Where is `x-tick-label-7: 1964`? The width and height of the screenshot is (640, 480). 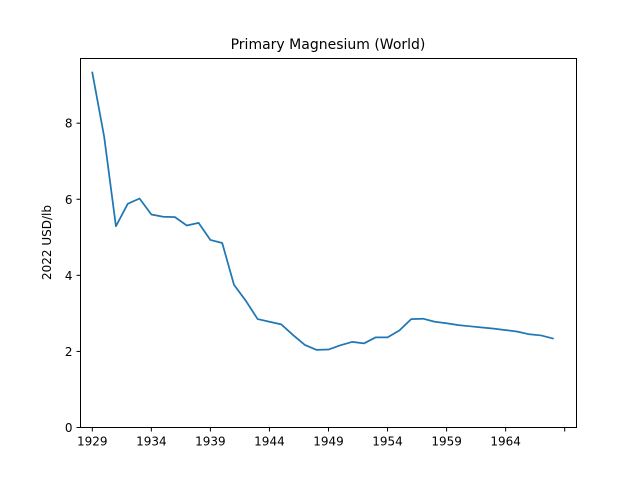 x-tick-label-7: 1964 is located at coordinates (505, 442).